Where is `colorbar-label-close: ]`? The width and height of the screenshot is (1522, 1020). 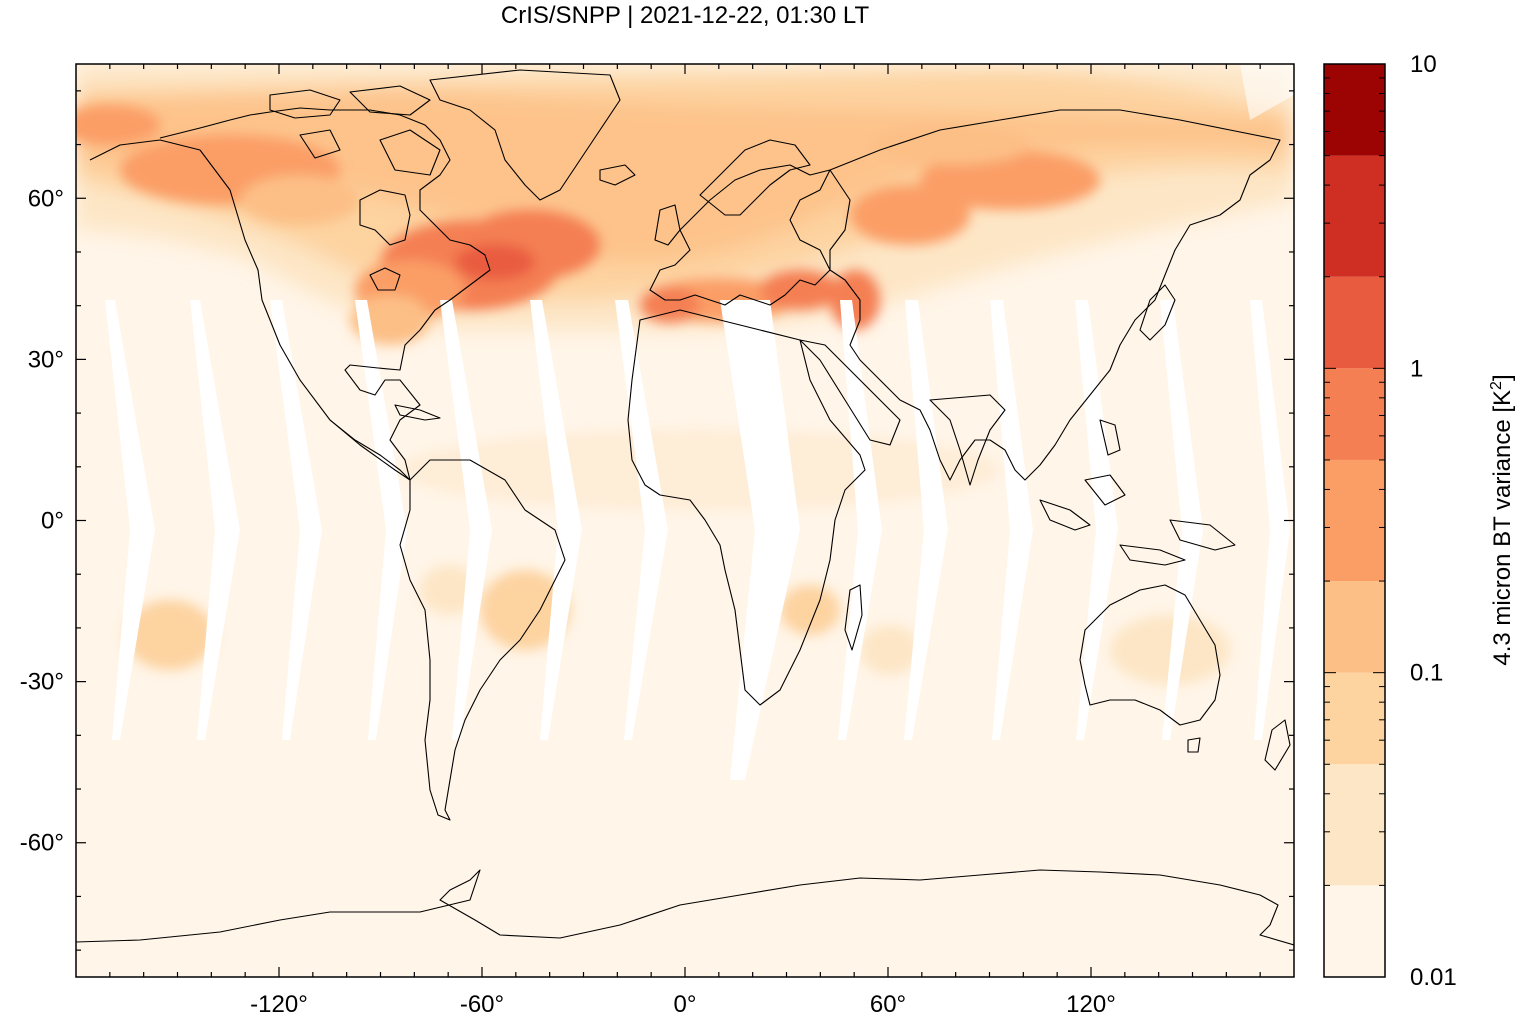
colorbar-label-close: ] is located at coordinates (1502, 377).